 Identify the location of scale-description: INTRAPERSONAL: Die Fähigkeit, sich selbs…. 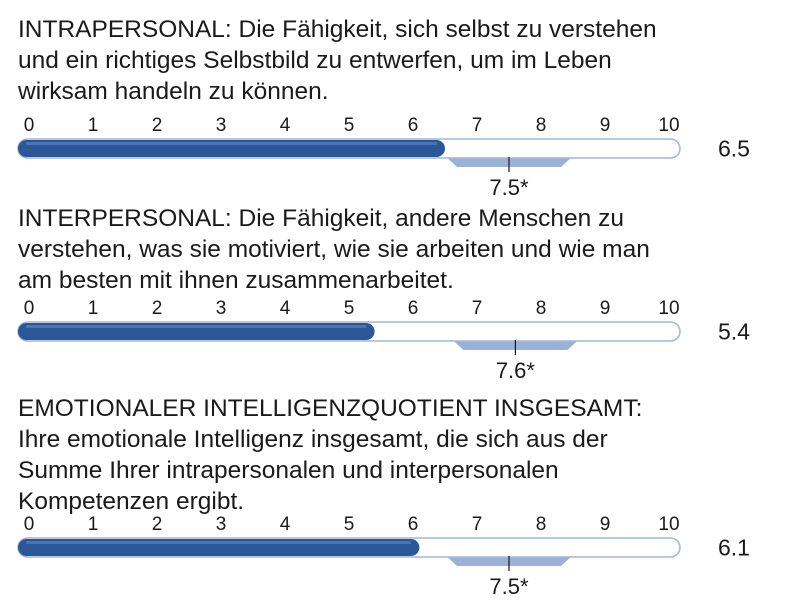
(337, 60).